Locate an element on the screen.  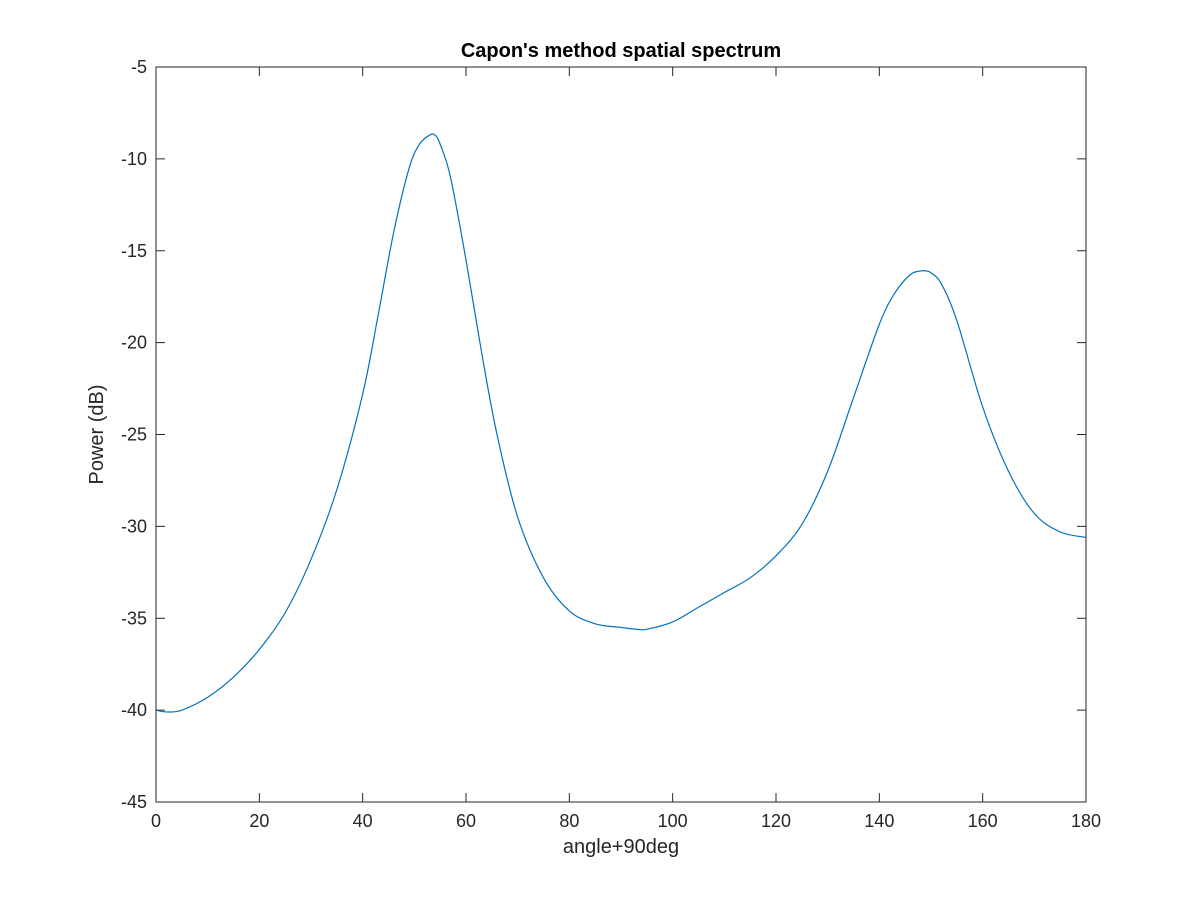
chart-title: Capon's method spatial spectrum is located at coordinates (621, 51).